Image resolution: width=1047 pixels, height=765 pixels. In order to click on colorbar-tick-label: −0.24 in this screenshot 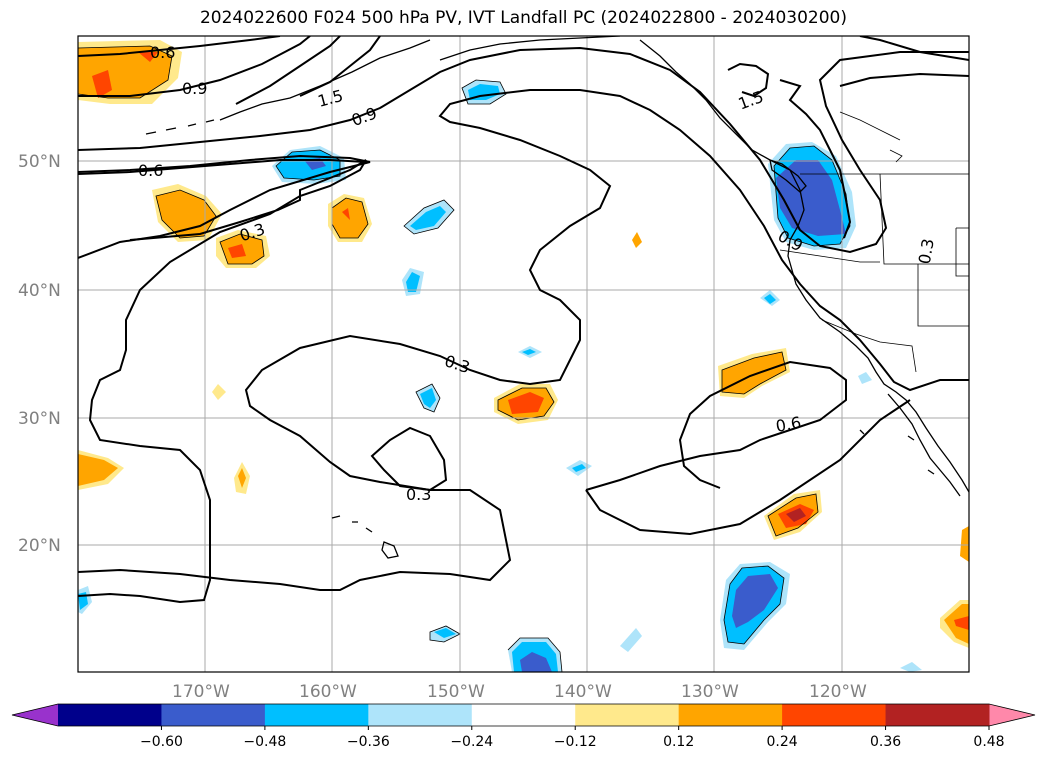, I will do `click(471, 742)`.